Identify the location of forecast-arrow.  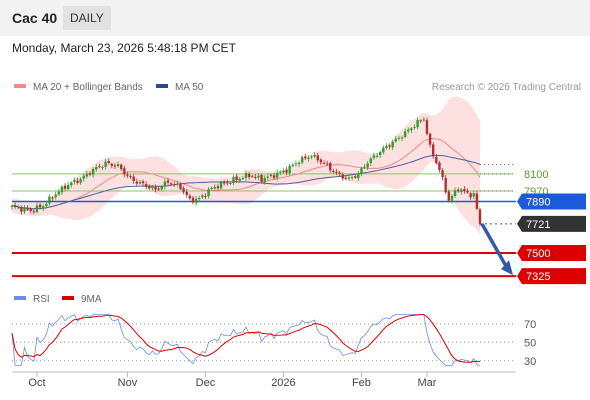
(496, 249).